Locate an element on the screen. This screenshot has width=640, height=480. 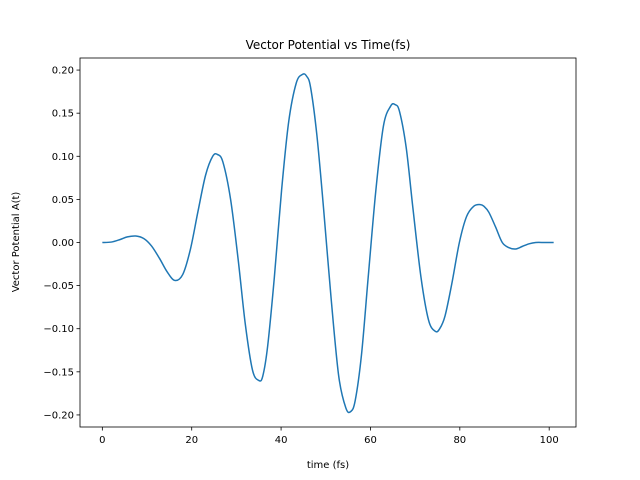
y-tick-label: −0.05 is located at coordinates (58, 286).